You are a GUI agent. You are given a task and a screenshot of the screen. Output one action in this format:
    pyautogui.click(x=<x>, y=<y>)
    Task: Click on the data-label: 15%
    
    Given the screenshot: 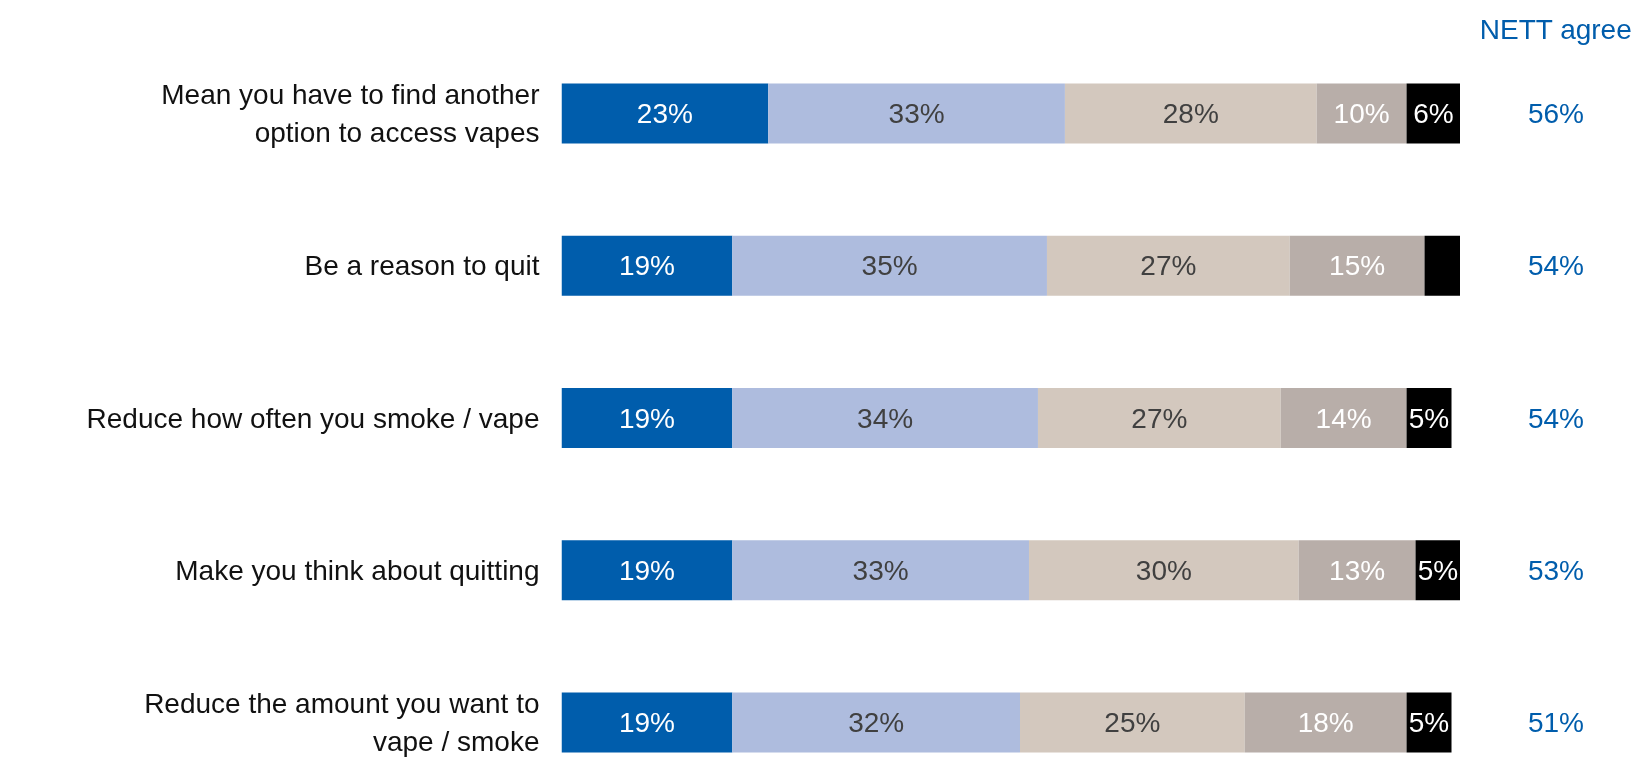 What is the action you would take?
    pyautogui.click(x=1357, y=266)
    